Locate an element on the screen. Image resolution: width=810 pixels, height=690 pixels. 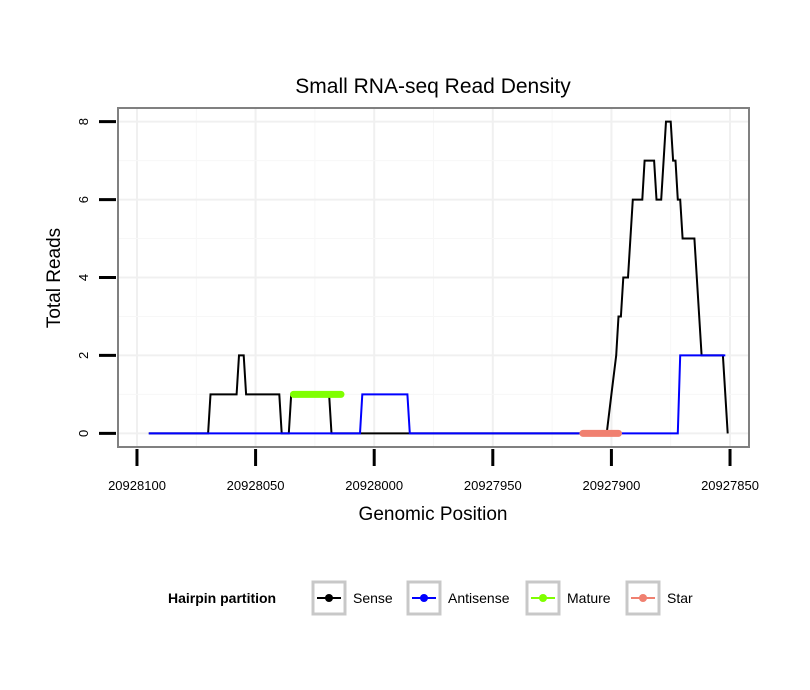
legend-label: Mature is located at coordinates (589, 598).